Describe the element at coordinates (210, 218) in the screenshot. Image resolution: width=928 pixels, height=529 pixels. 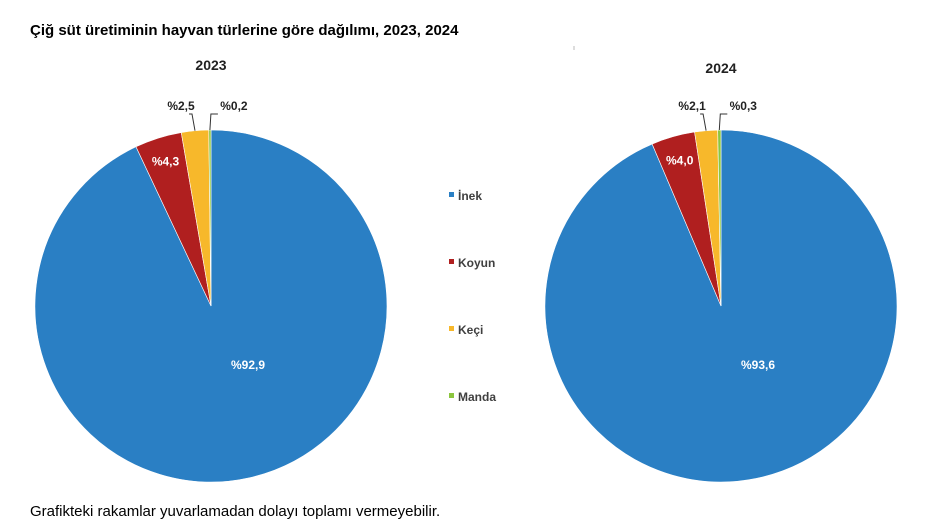
I see `pie-slice-2023-manda` at that location.